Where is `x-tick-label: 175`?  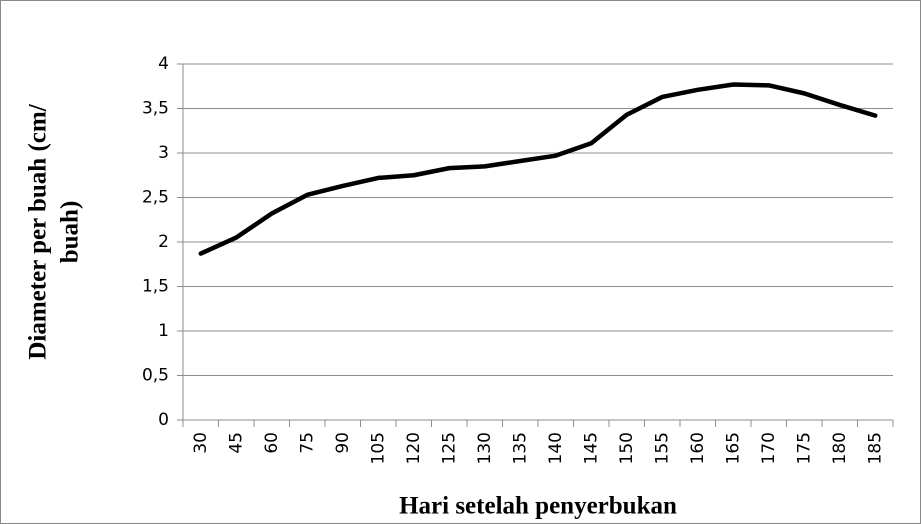
x-tick-label: 175 is located at coordinates (804, 448).